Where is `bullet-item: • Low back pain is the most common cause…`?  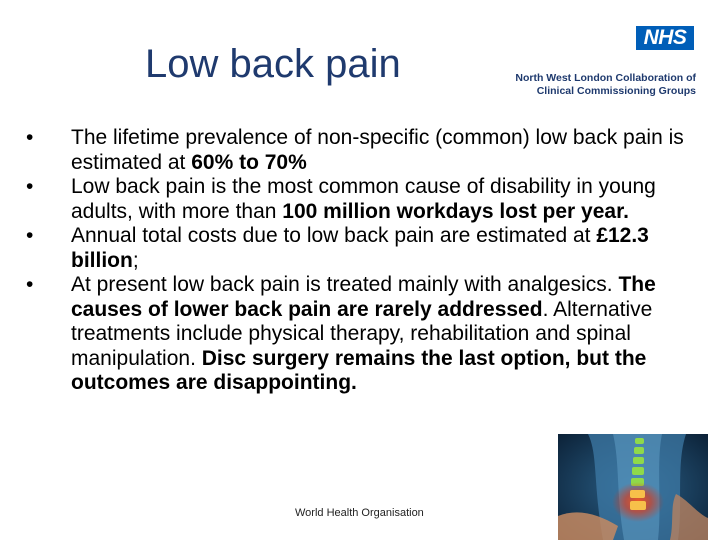
bullet-item: • Low back pain is the most common cause… is located at coordinates (361, 199).